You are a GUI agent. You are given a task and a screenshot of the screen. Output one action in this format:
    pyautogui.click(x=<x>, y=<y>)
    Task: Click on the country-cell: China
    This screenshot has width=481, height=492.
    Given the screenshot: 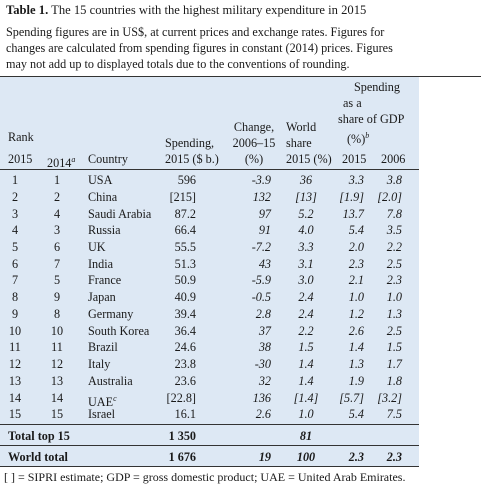 What is the action you would take?
    pyautogui.click(x=103, y=196)
    